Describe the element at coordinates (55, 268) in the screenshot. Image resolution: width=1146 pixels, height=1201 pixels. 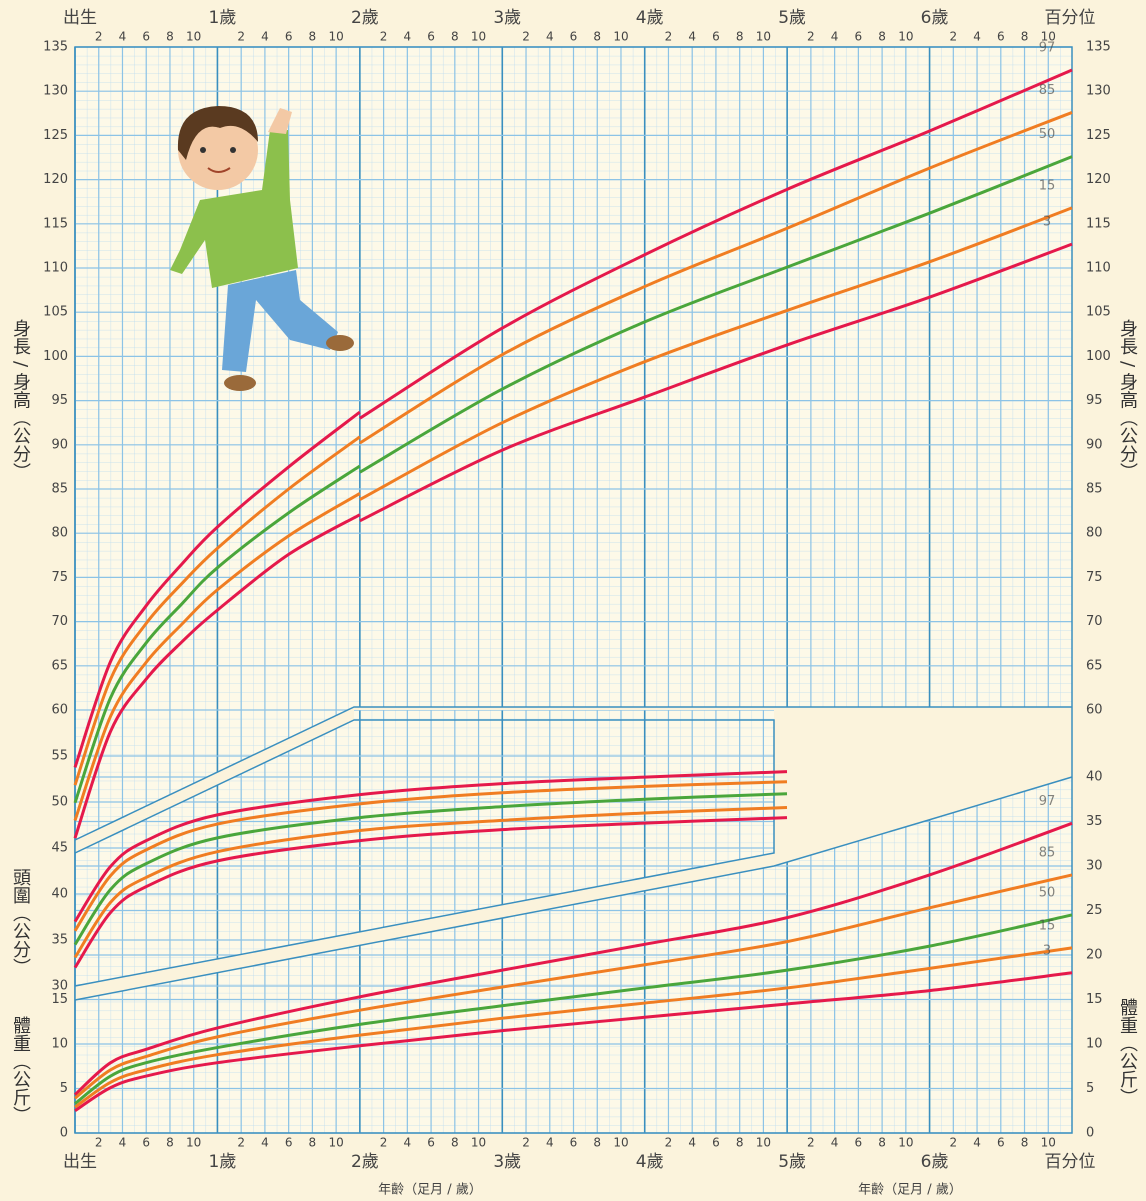
I see `y-tick-label: 110` at that location.